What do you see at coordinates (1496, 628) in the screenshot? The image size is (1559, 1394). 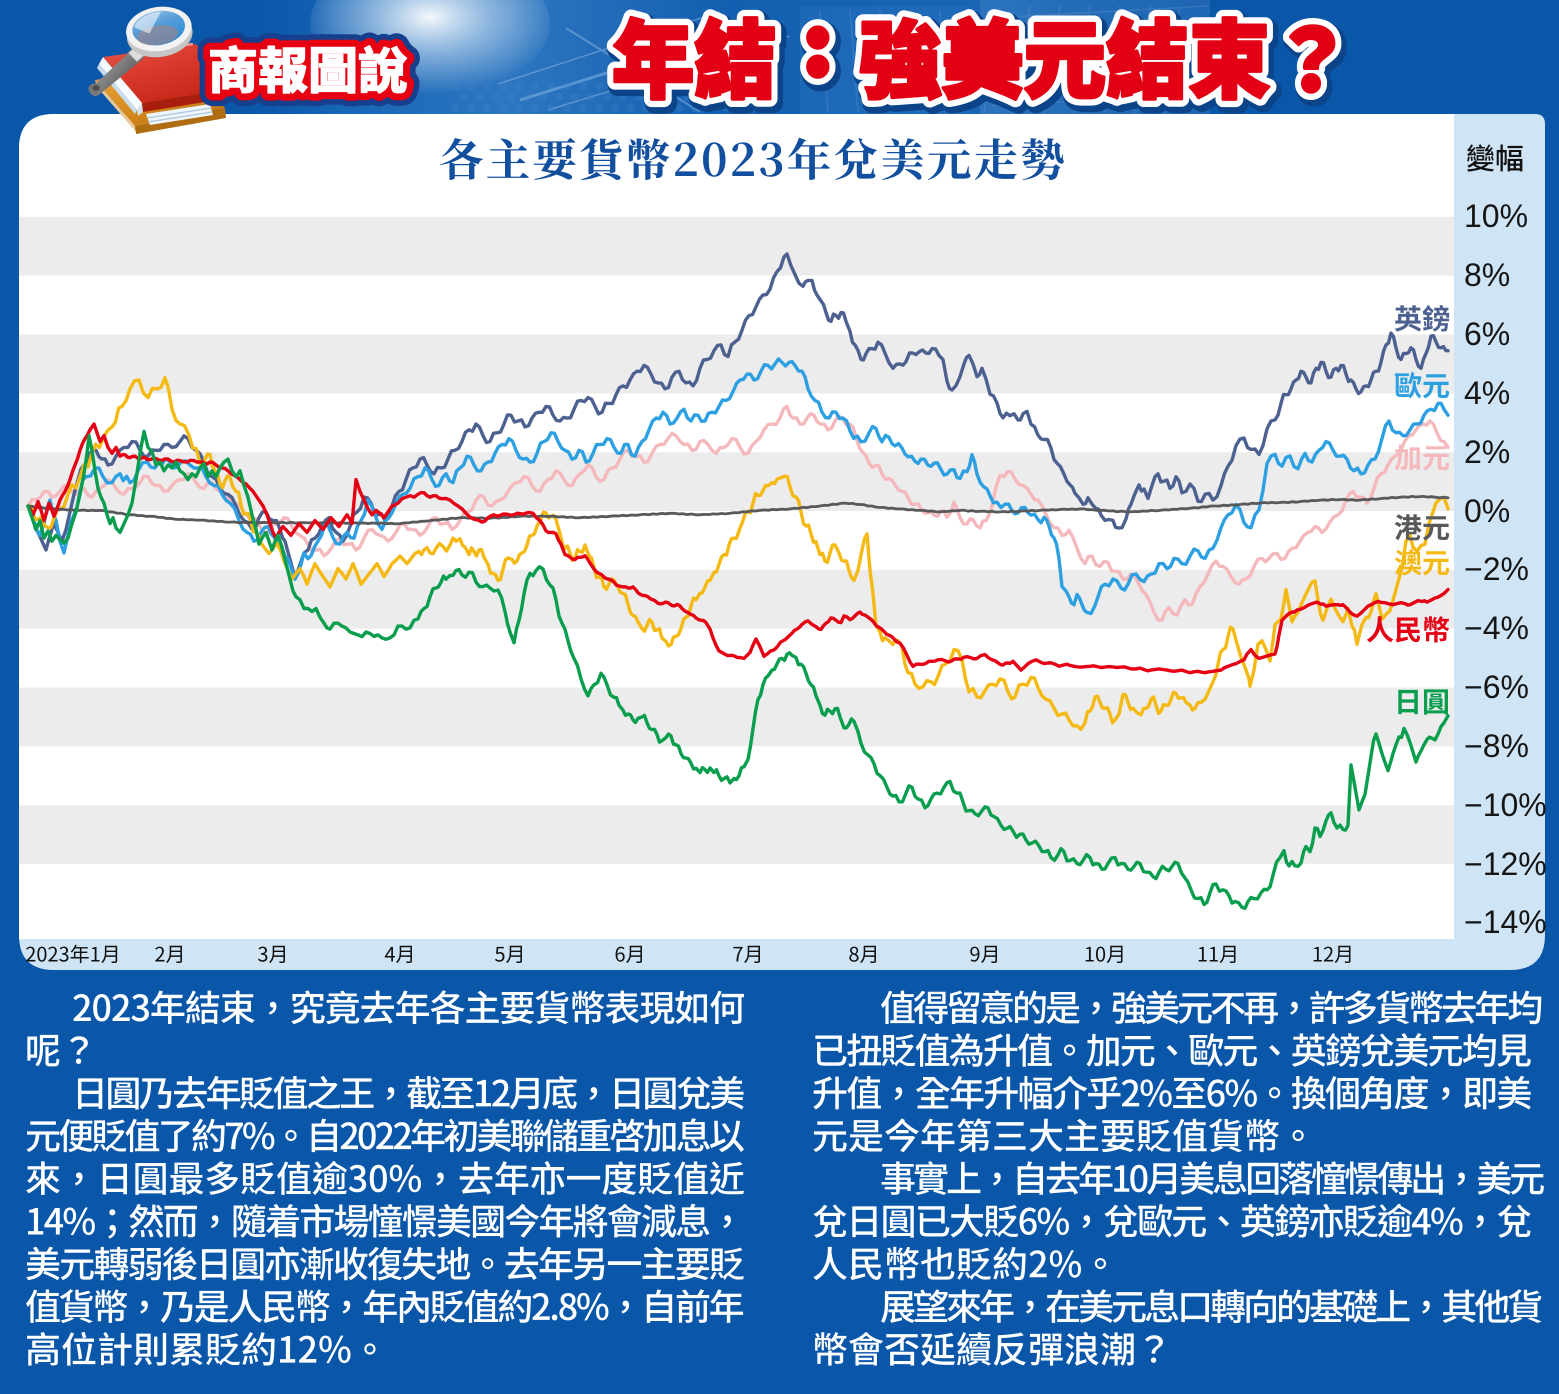 I see `svg-text: −4%` at bounding box center [1496, 628].